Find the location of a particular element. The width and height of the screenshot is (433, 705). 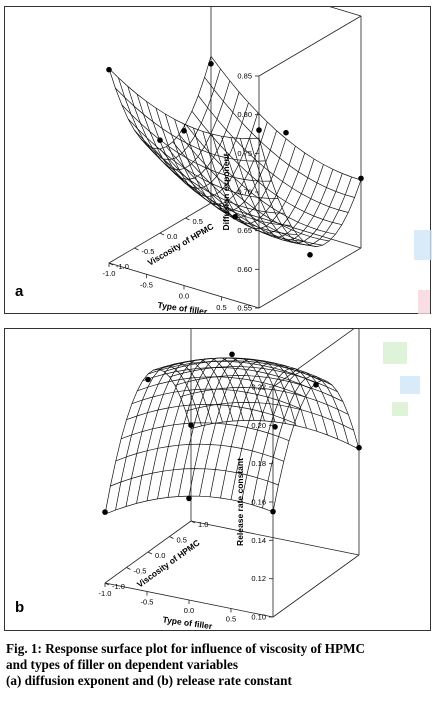

z-axis-label-a: Diffusion exponent is located at coordinates (226, 191).